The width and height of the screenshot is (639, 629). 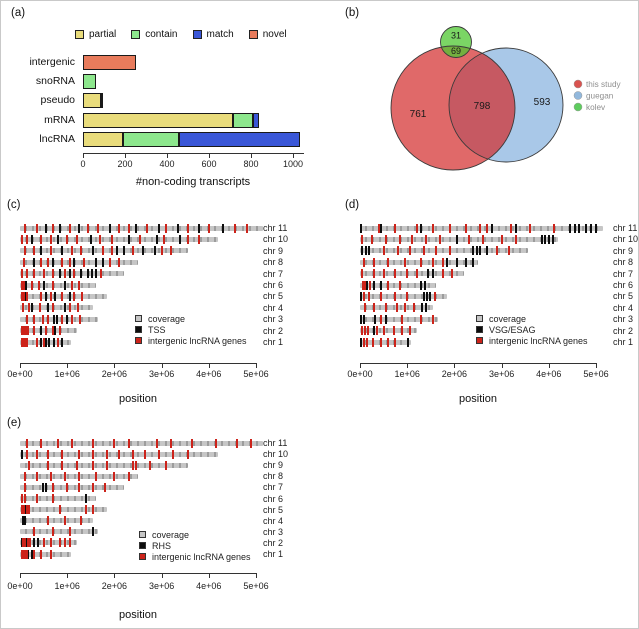 I want to click on bar-segment-lncRNA-partial, so click(x=103, y=139).